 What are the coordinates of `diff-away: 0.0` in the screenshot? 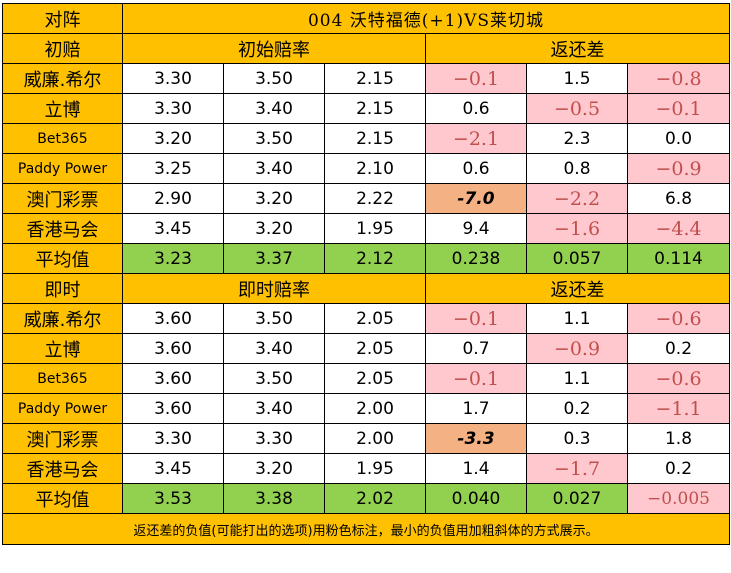 It's located at (678, 138).